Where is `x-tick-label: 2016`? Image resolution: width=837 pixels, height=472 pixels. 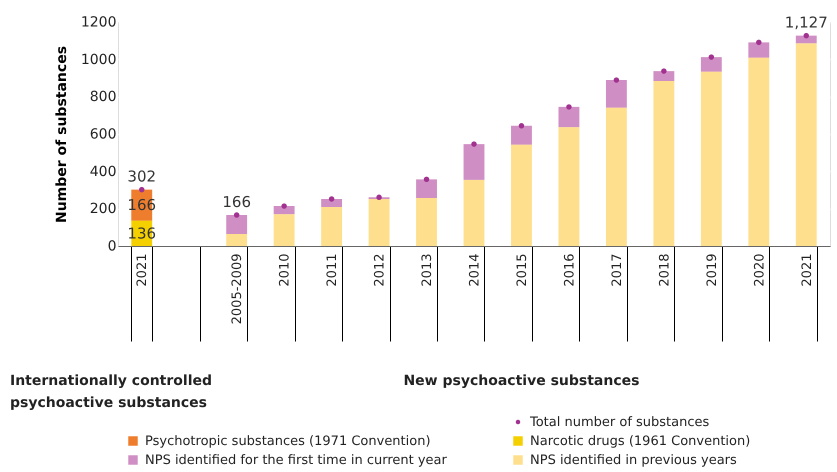 x-tick-label: 2016 is located at coordinates (570, 270).